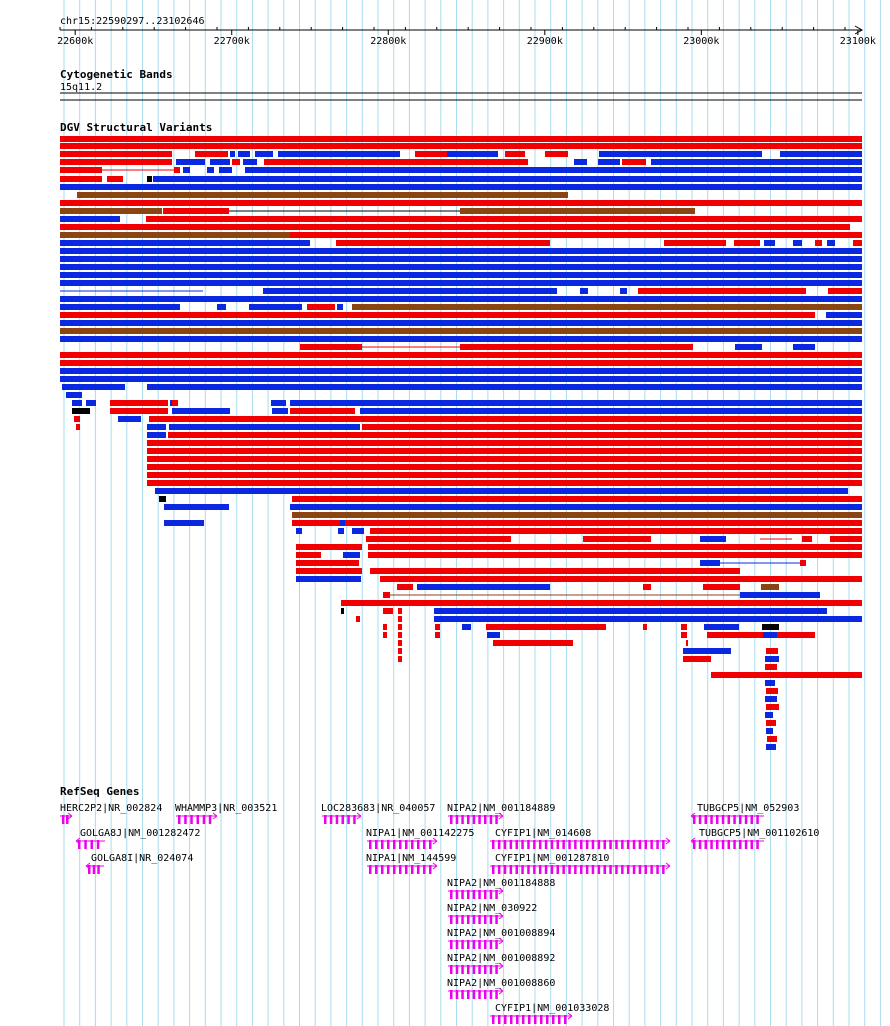 Image resolution: width=890 pixels, height=1026 pixels. I want to click on gene-label: NIPA2|NM_001184888, so click(501, 883).